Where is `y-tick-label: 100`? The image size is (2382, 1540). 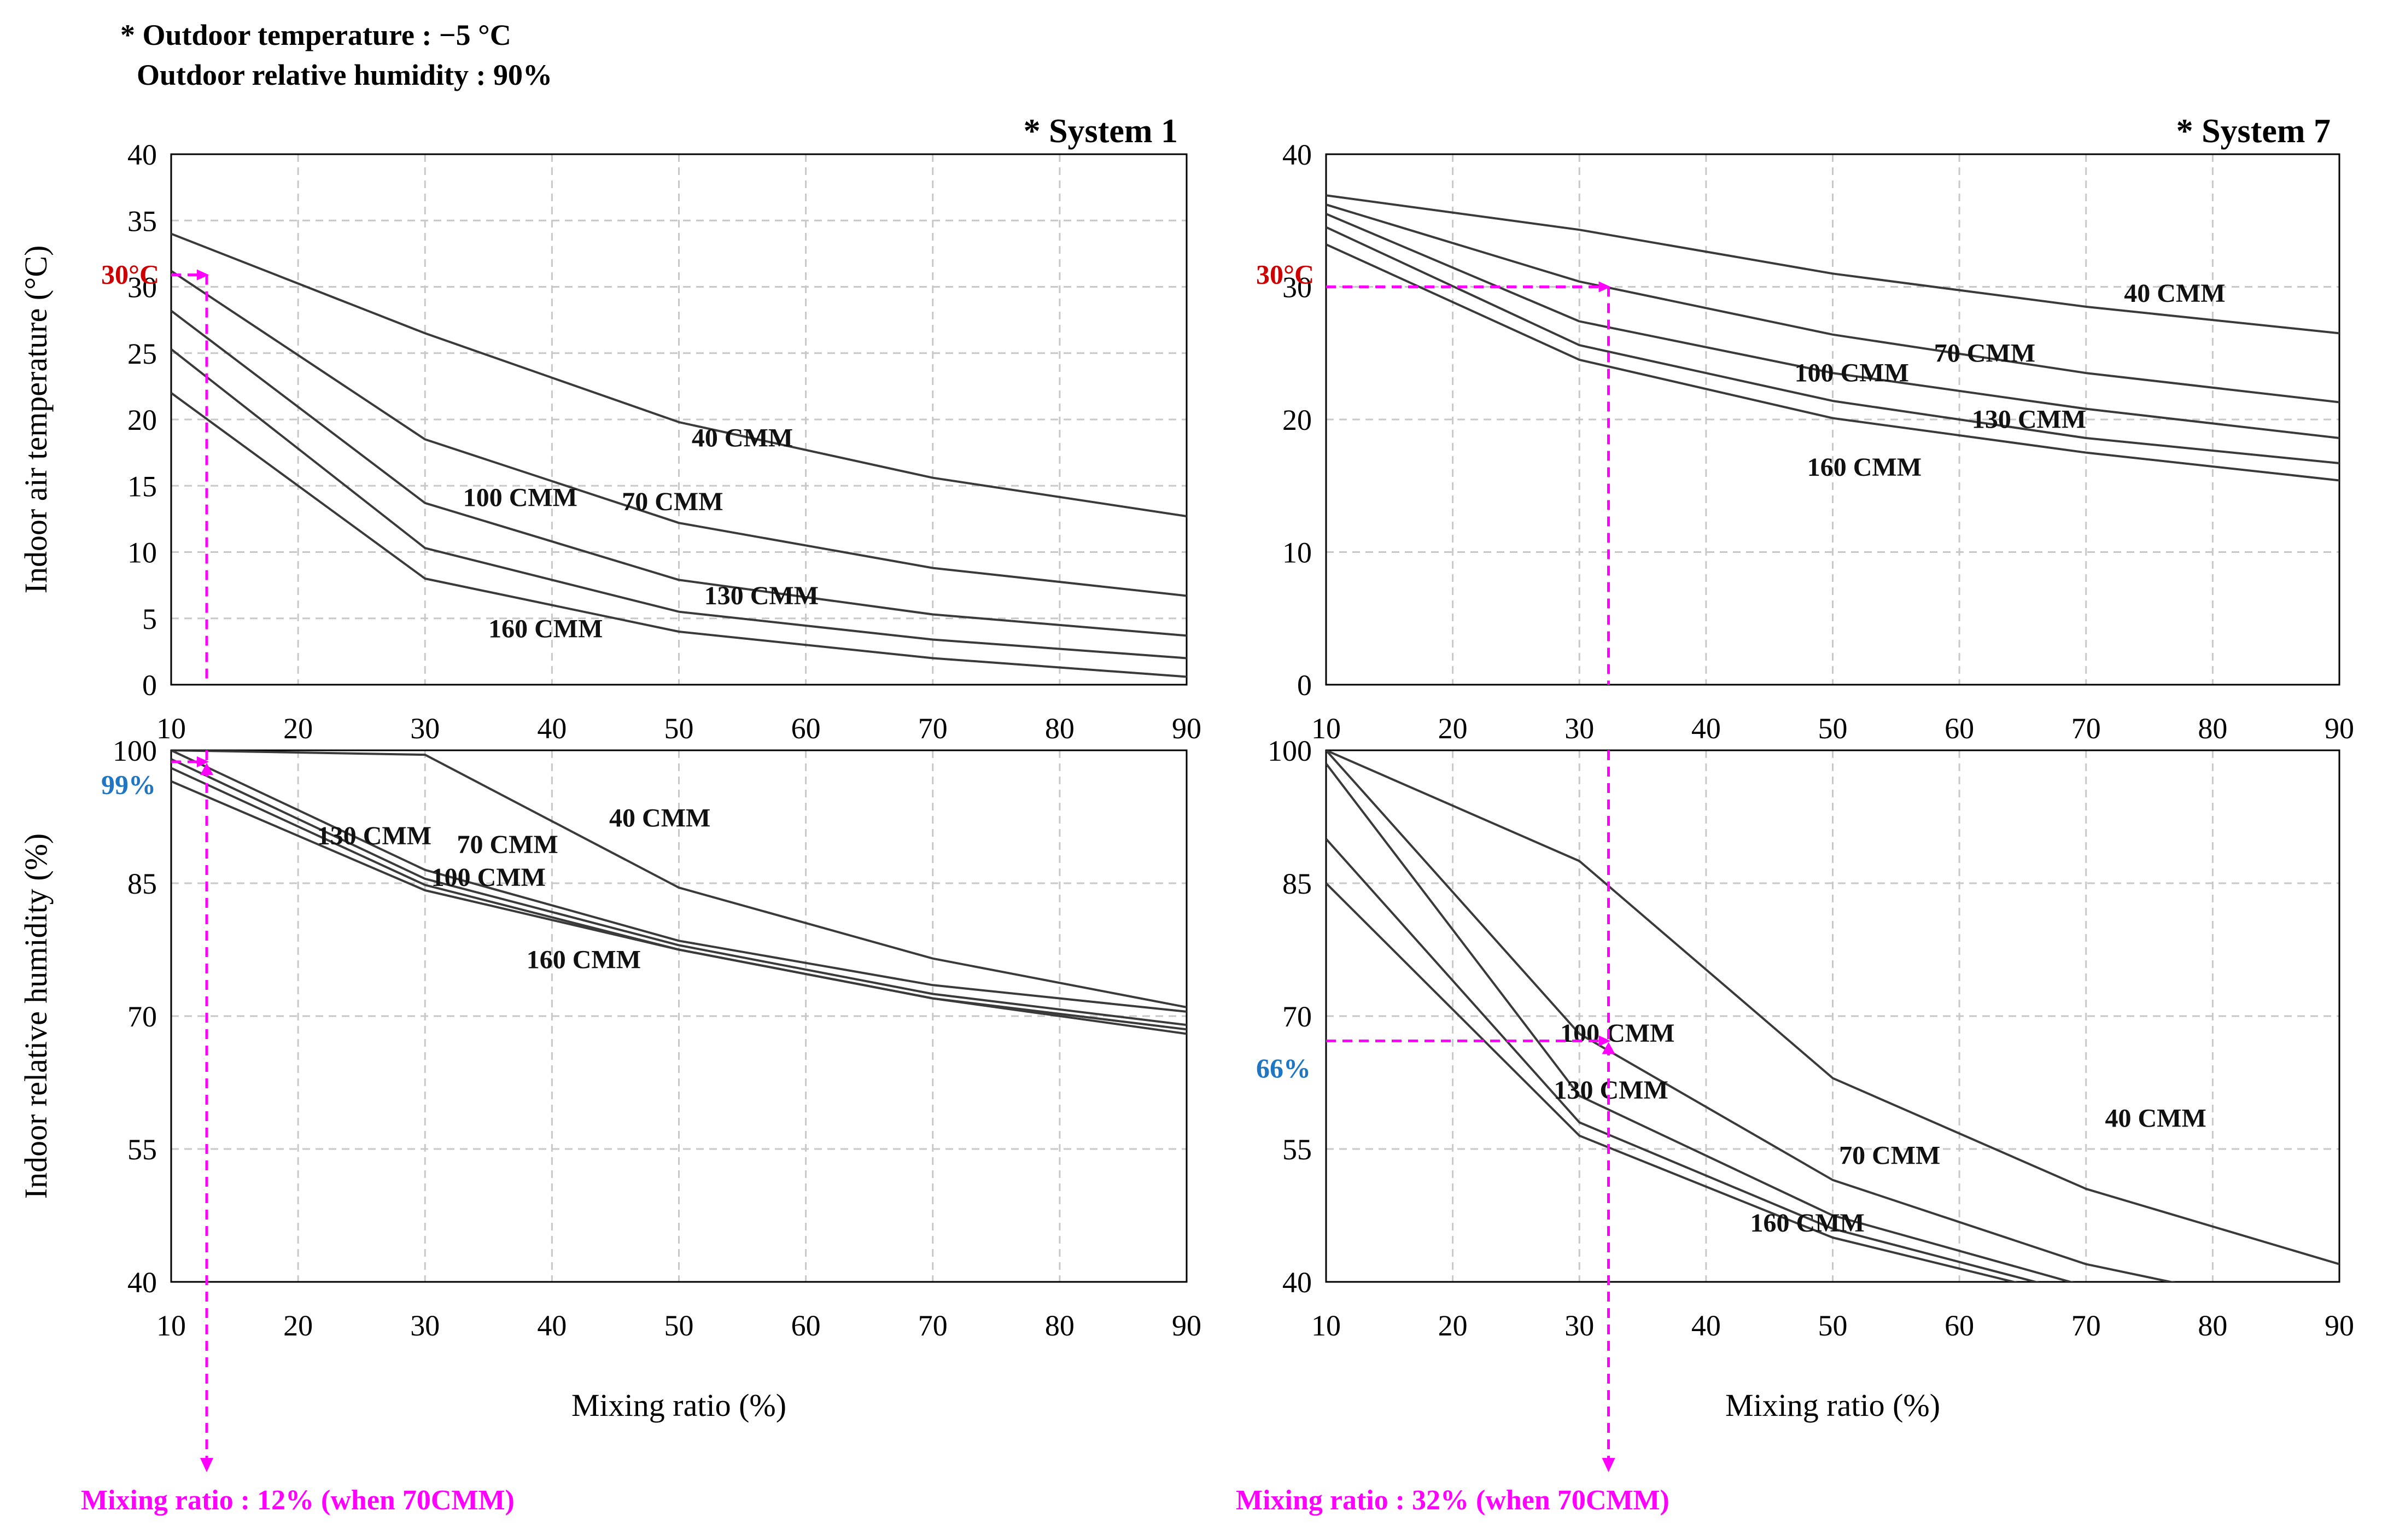 y-tick-label: 100 is located at coordinates (135, 750).